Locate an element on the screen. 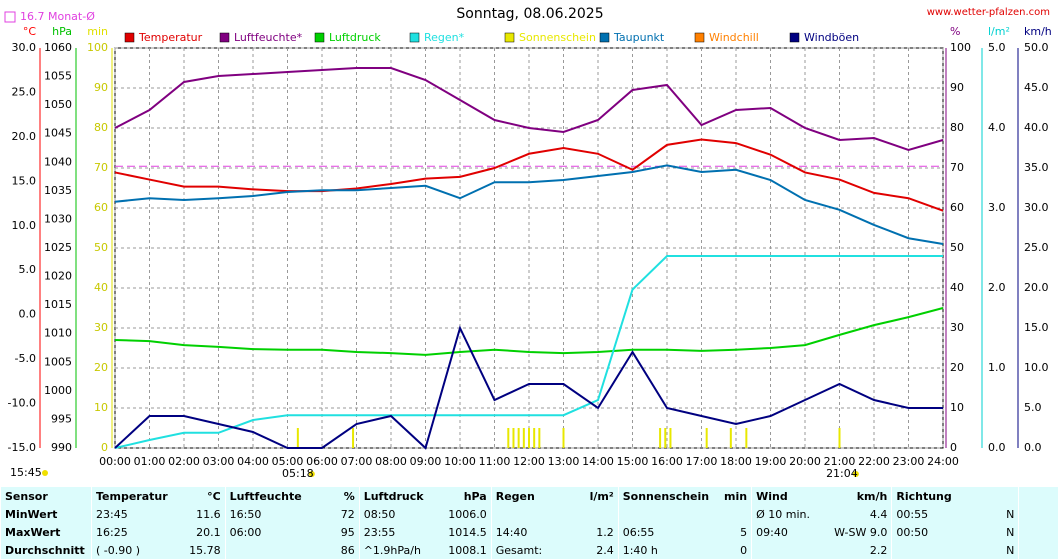 Image resolution: width=1058 pixels, height=559 pixels. y-tick-label: 70 is located at coordinates (957, 167).